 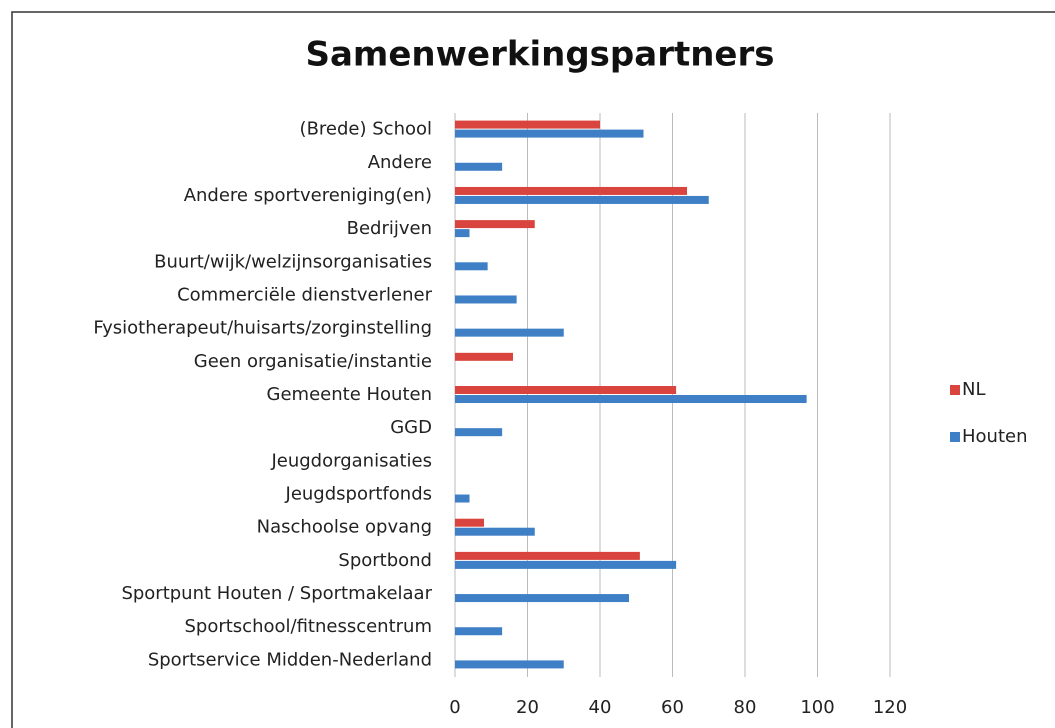 I want to click on y-tick-label: Sportservice Midden-Nederland, so click(x=290, y=659).